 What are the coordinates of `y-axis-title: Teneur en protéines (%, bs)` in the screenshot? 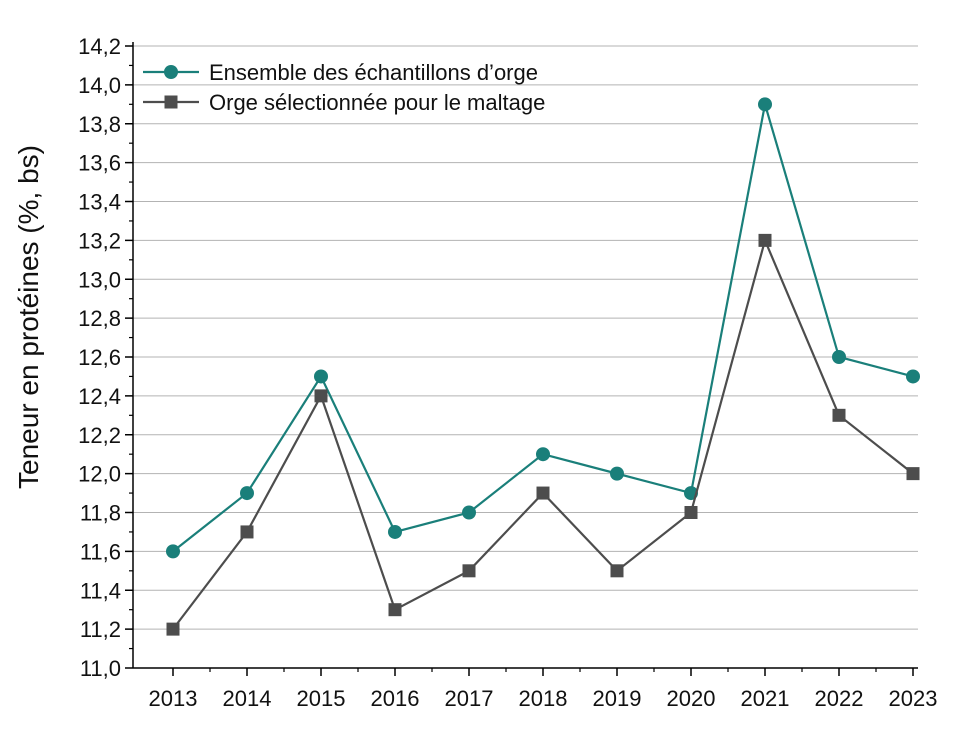 It's located at (28, 317).